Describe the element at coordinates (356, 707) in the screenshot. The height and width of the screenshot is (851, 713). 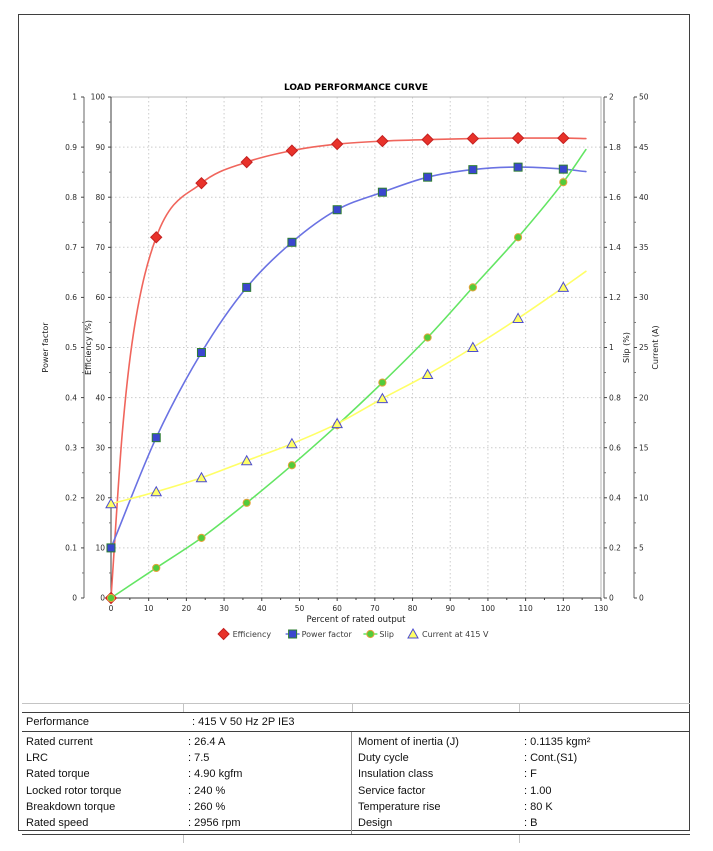
I see `table-top-strip` at that location.